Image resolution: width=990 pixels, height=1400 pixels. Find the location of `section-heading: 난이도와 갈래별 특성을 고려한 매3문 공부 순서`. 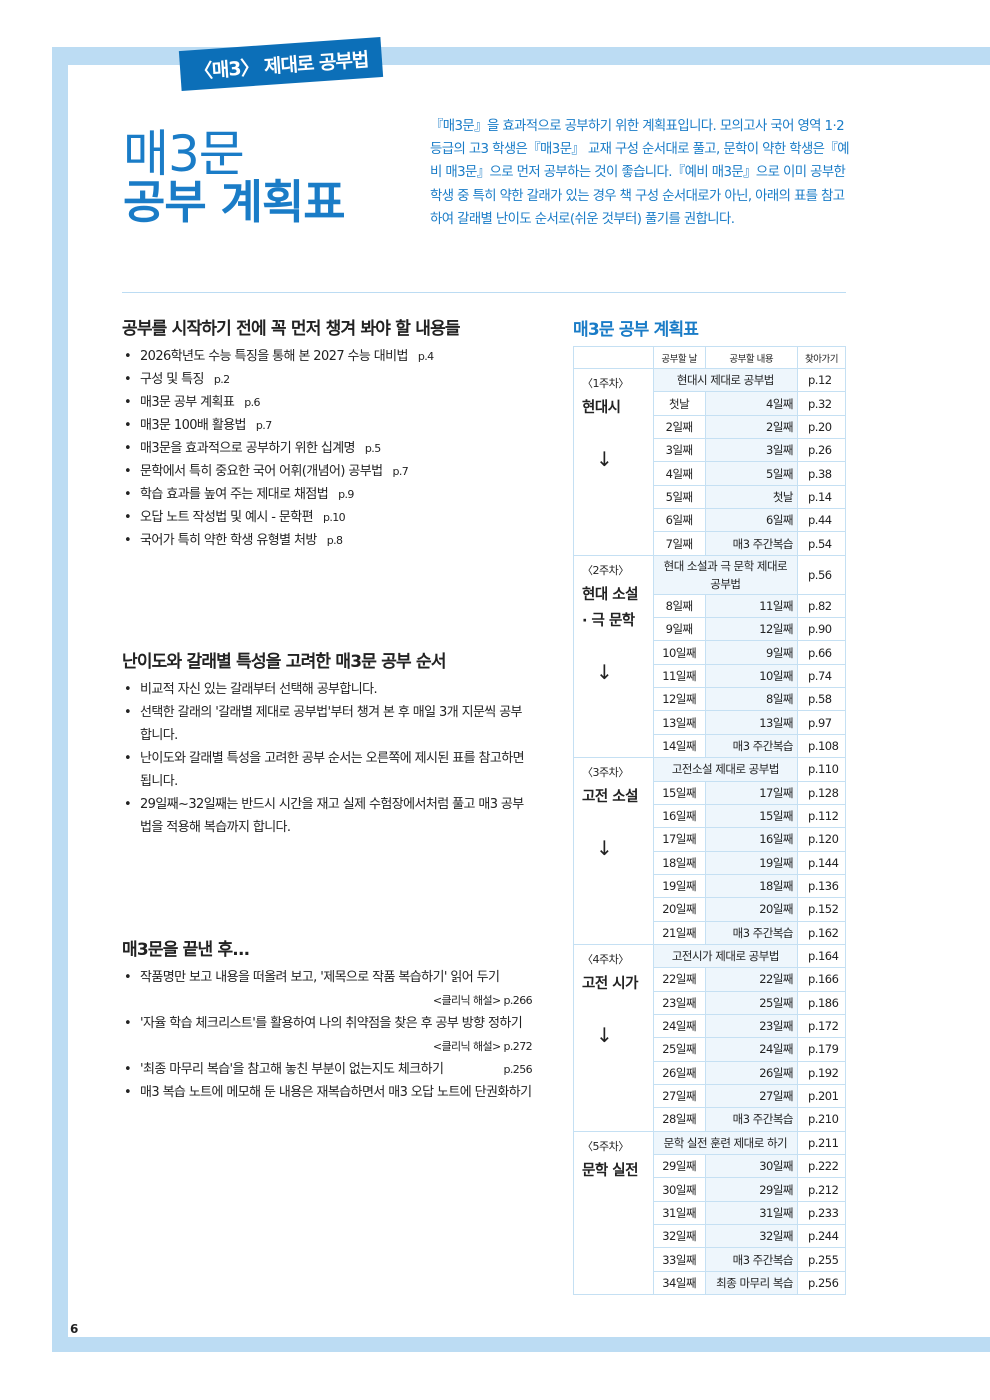

section-heading: 난이도와 갈래별 특성을 고려한 매3문 공부 순서 is located at coordinates (284, 662).